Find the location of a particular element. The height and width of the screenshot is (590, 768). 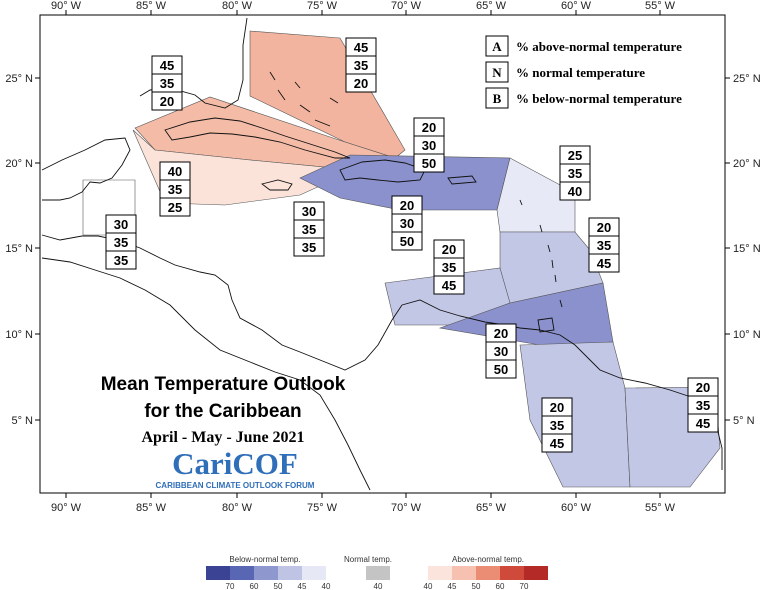

lat-tick-label: 10° N is located at coordinates (19, 335).